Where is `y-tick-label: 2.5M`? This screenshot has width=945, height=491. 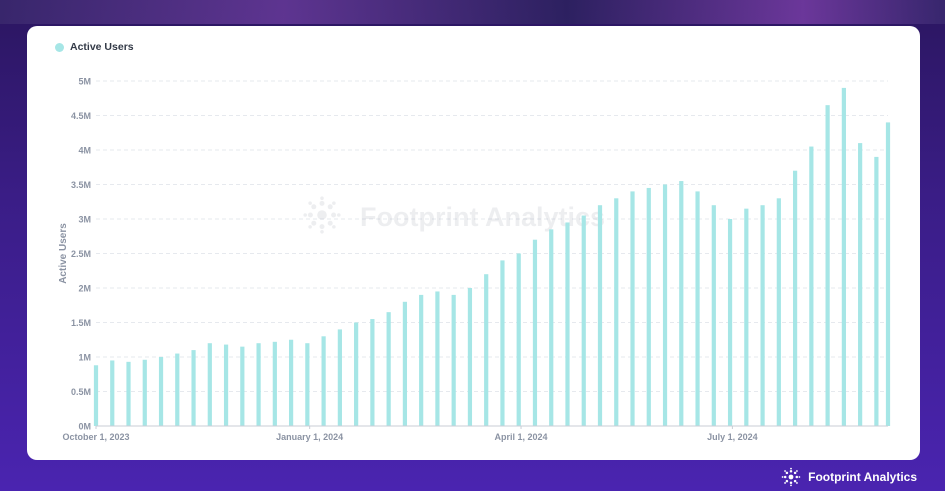
y-tick-label: 2.5M is located at coordinates (81, 254).